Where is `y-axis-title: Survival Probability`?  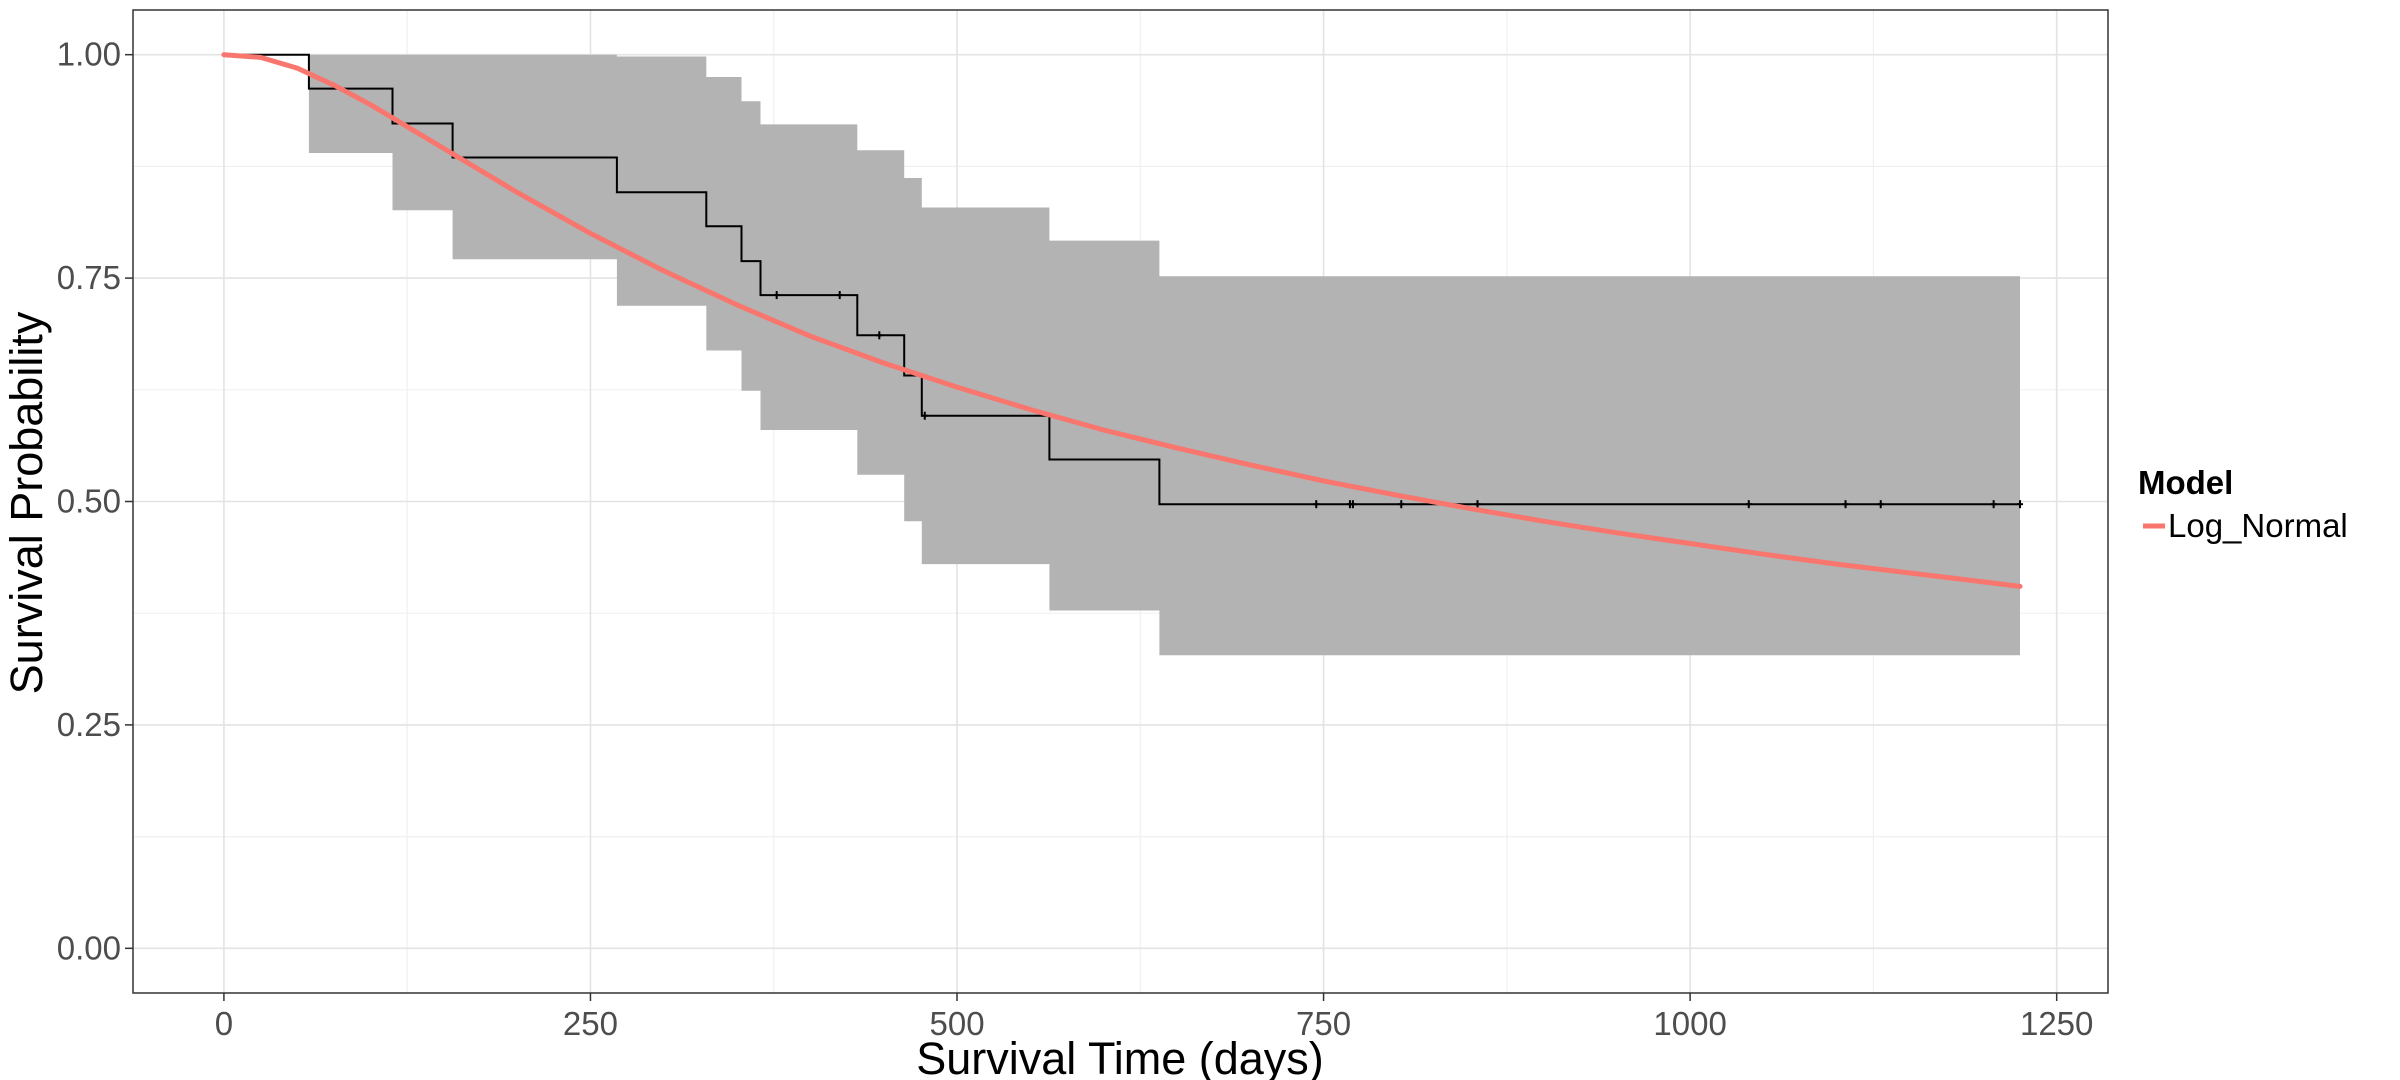 y-axis-title: Survival Probability is located at coordinates (26, 502).